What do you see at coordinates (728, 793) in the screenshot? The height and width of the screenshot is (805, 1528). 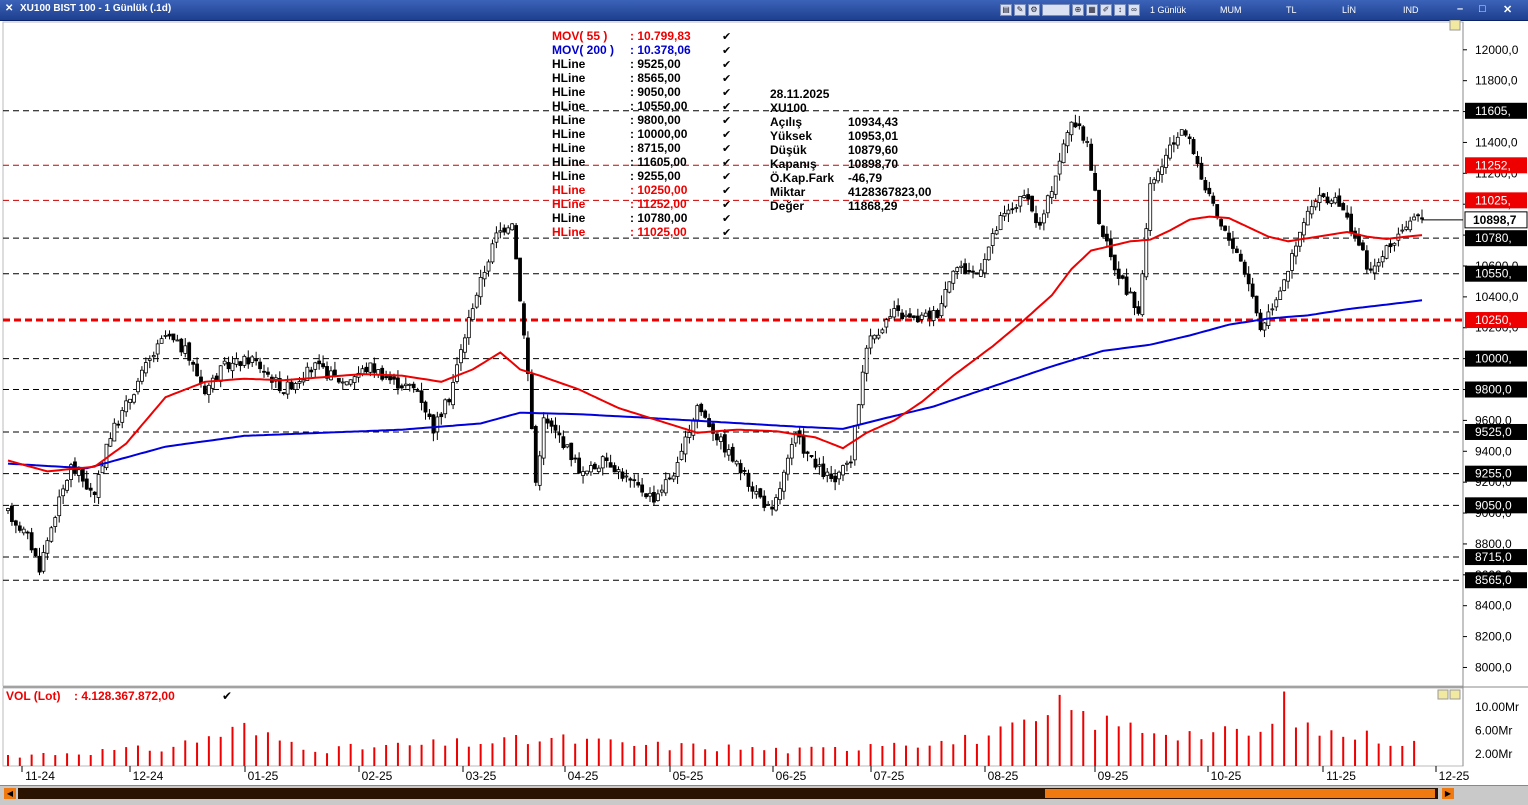 I see `scrollbar-track` at bounding box center [728, 793].